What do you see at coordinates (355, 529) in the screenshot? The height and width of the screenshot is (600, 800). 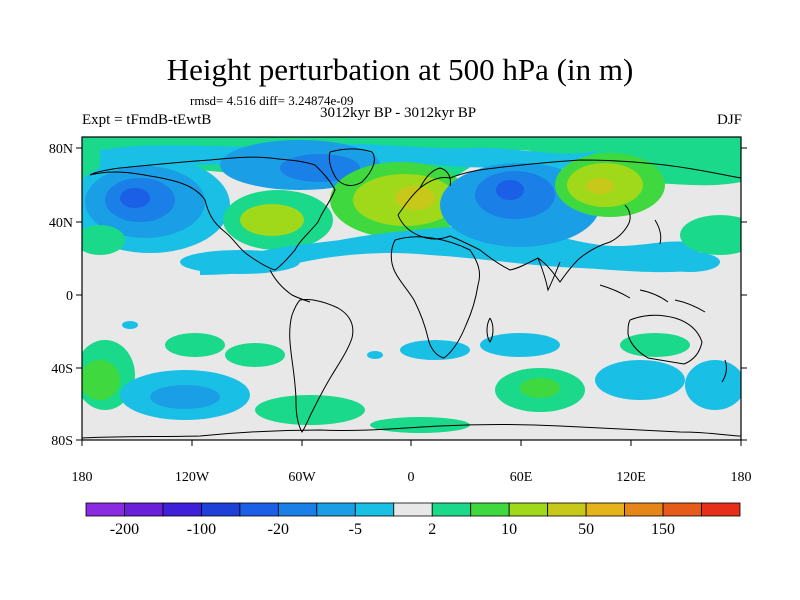 I see `colorbar-label: -5` at bounding box center [355, 529].